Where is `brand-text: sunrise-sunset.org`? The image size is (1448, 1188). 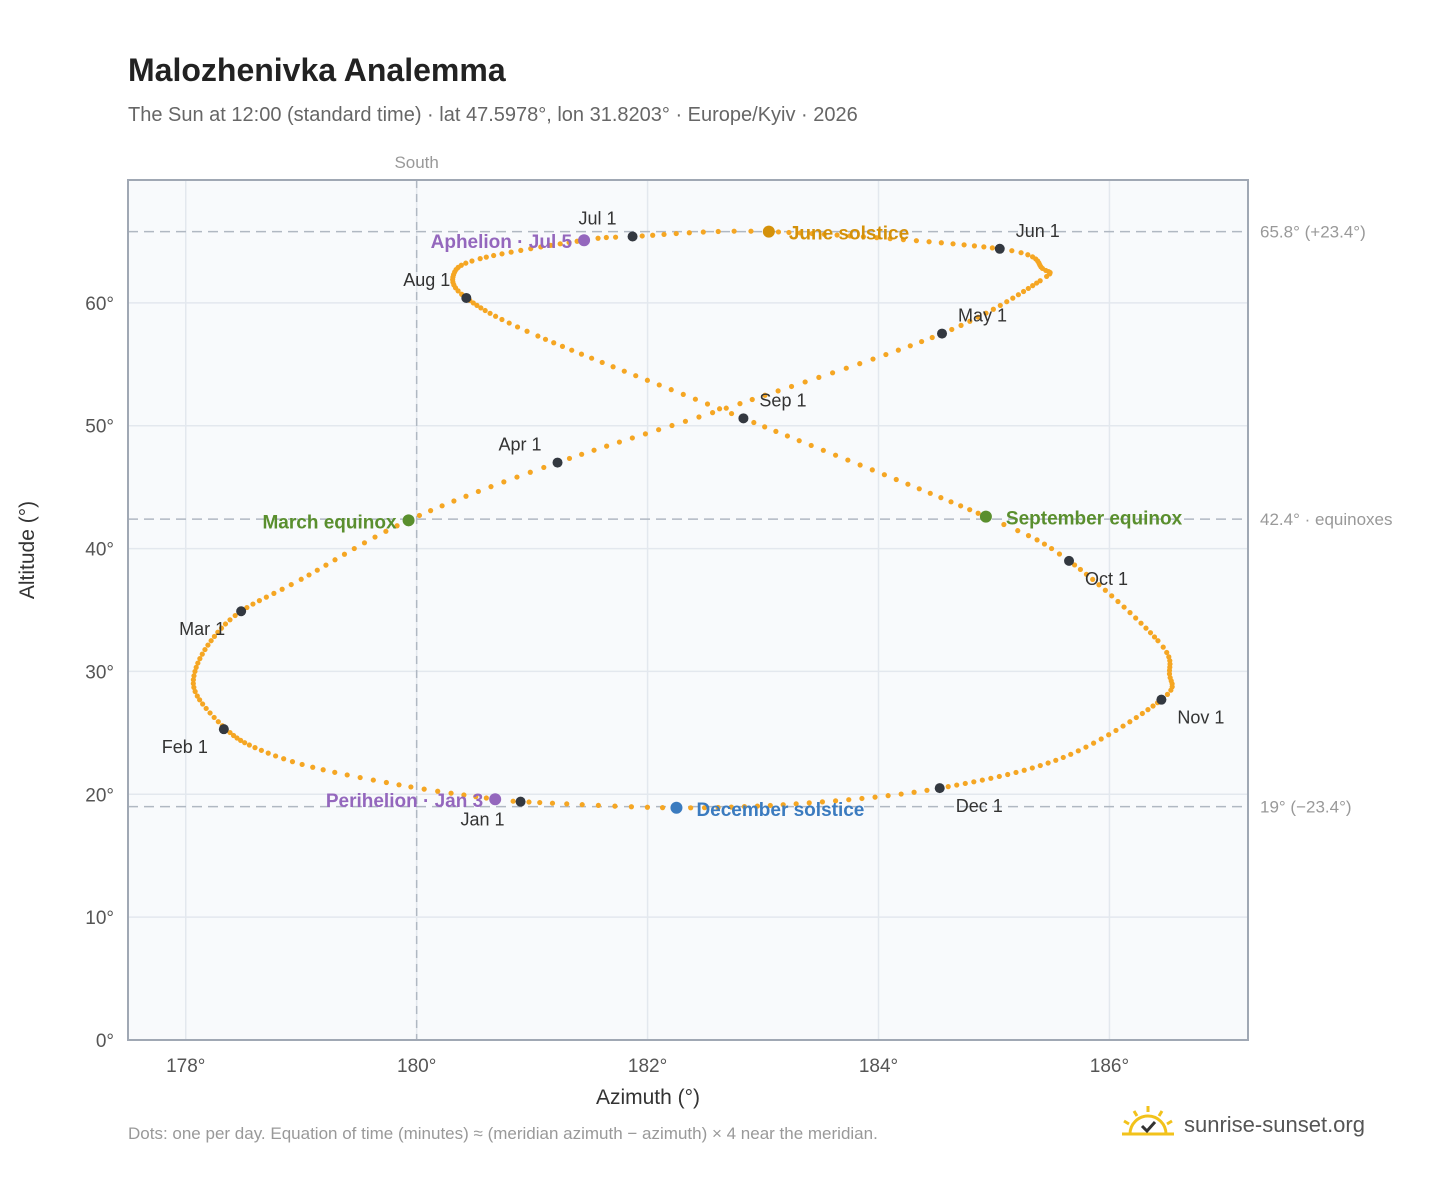 brand-text: sunrise-sunset.org is located at coordinates (1274, 1124).